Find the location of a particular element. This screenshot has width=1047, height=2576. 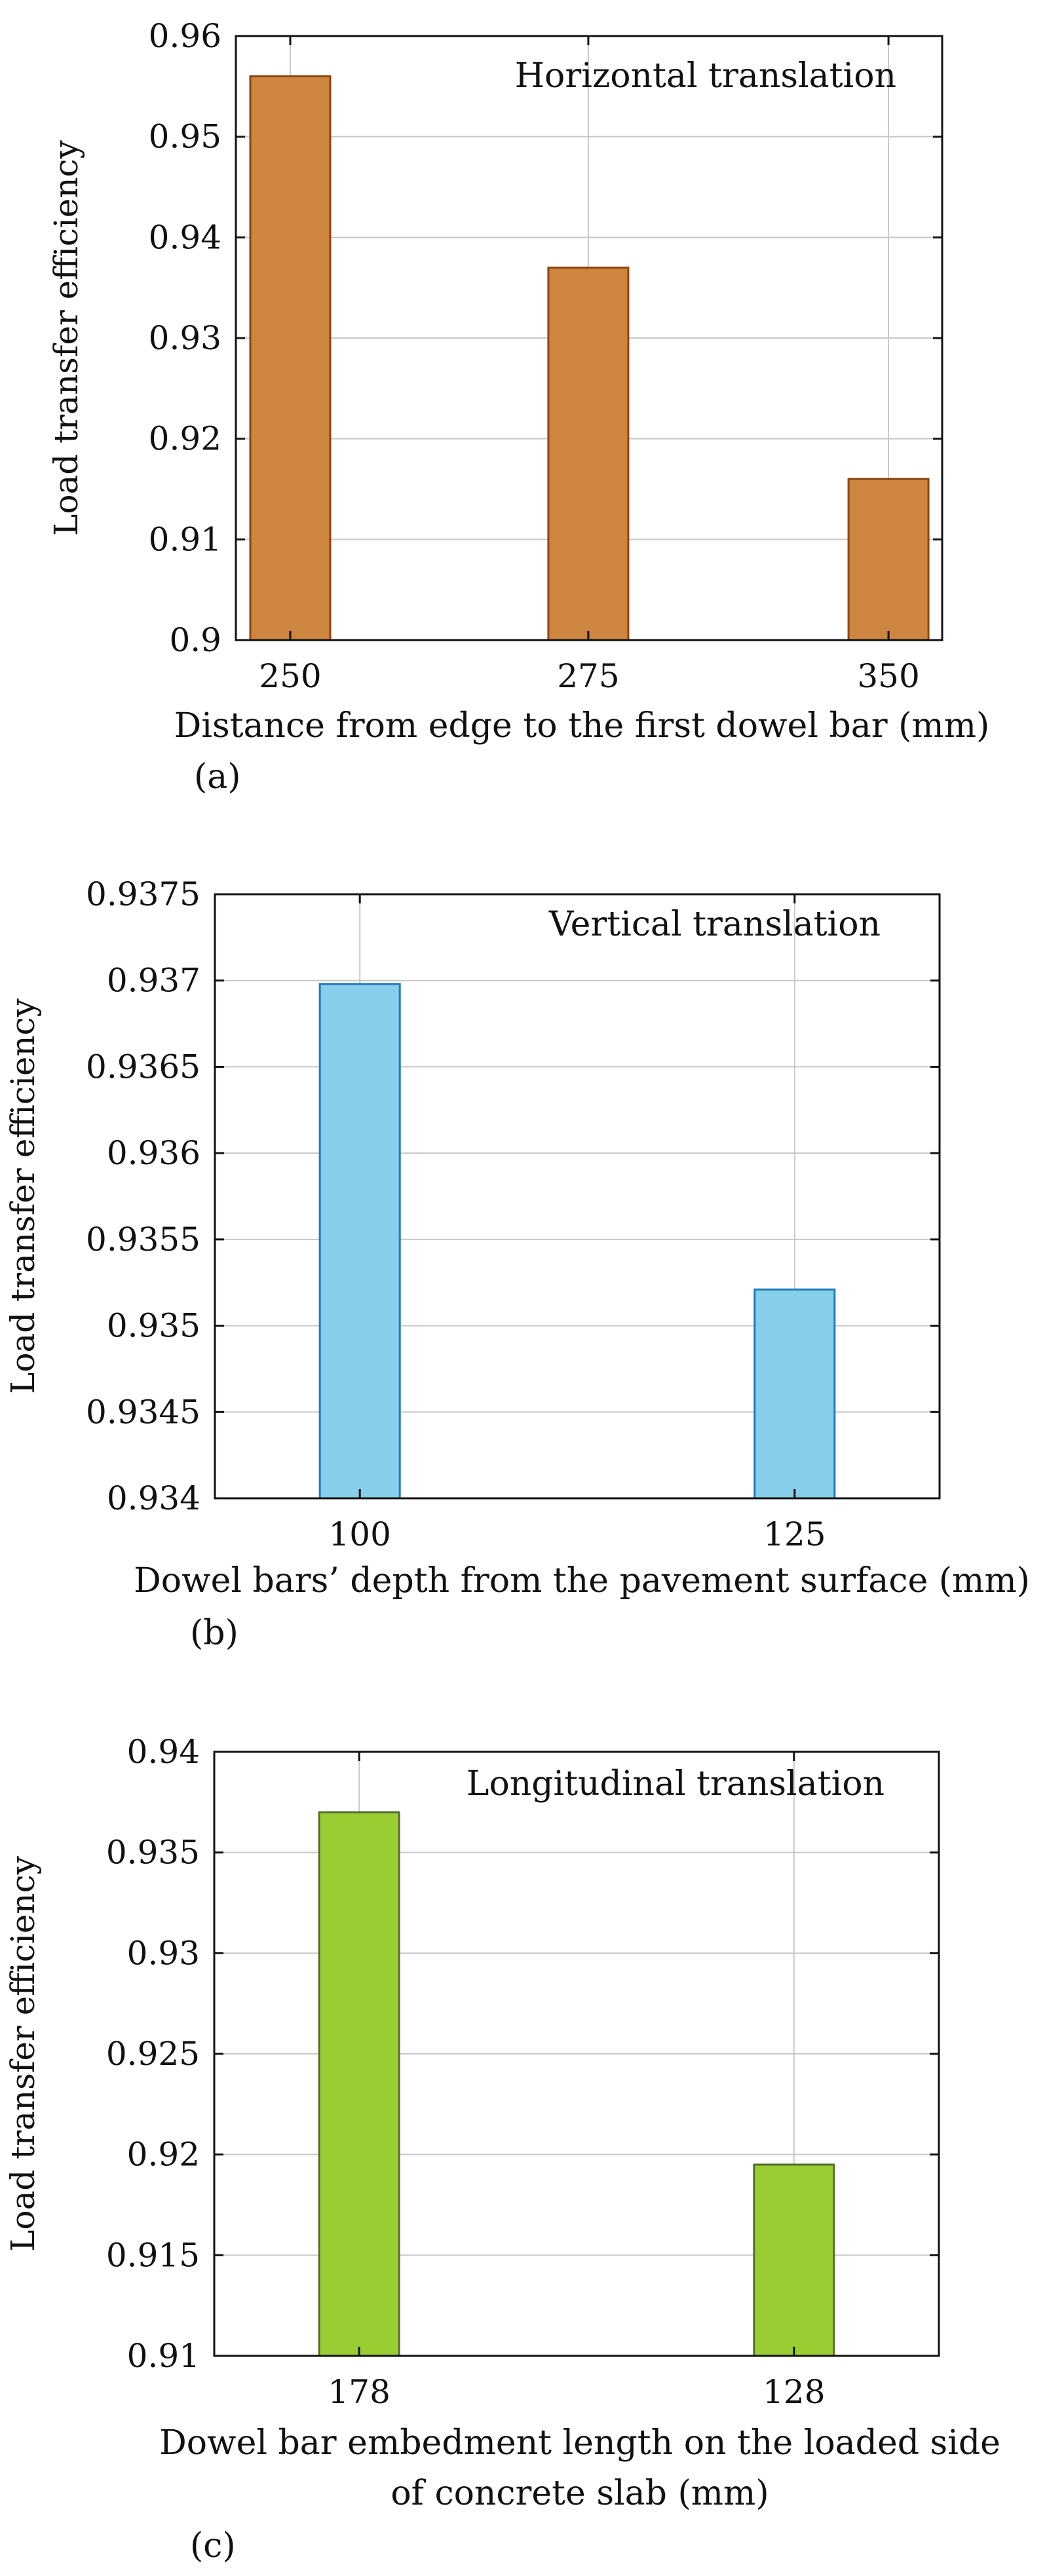

panel-label: (b) is located at coordinates (214, 1633).